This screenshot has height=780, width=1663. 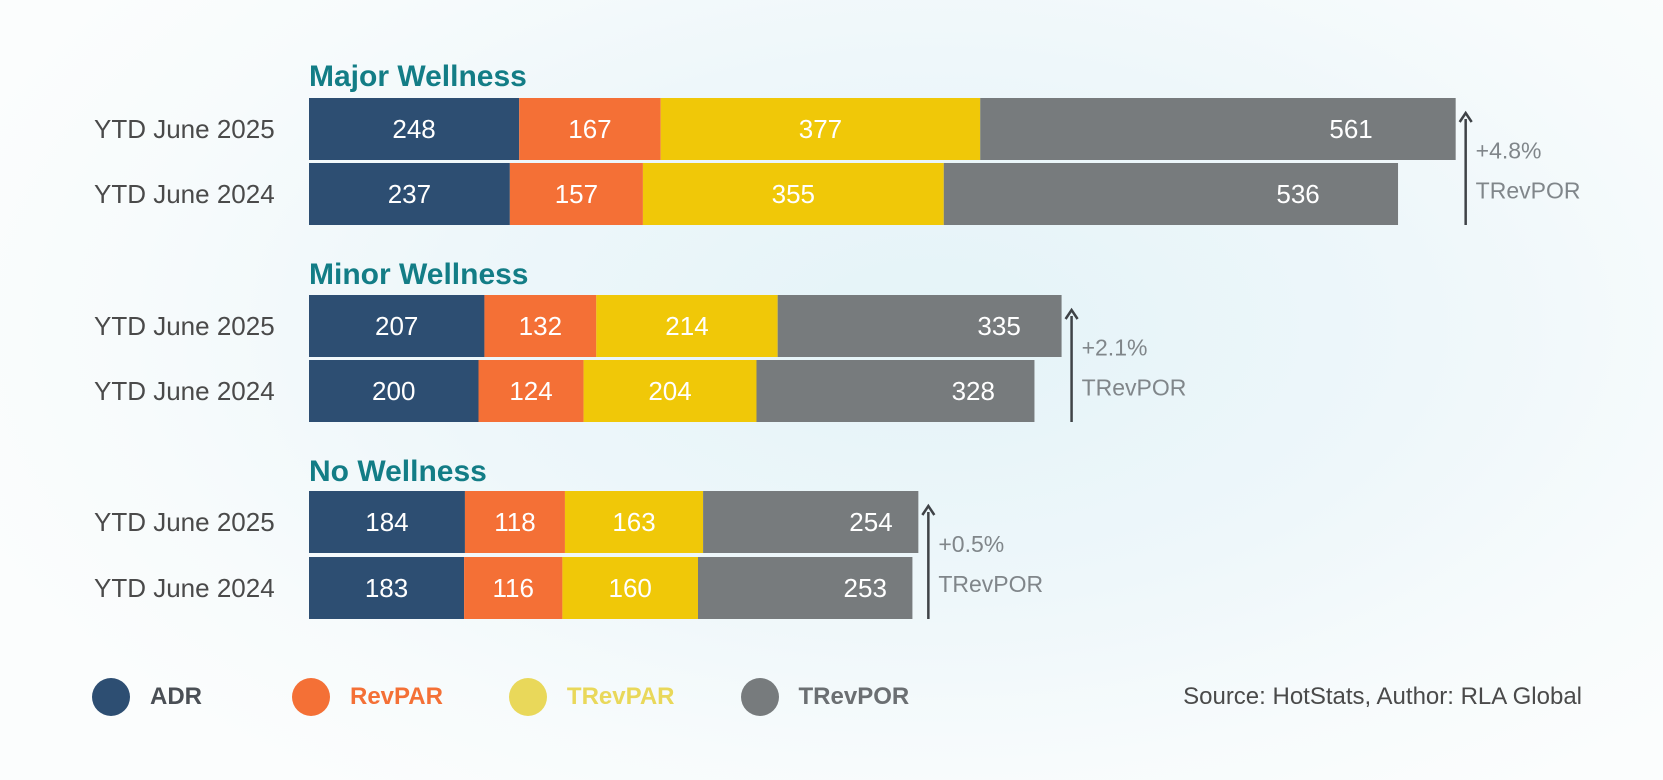 What do you see at coordinates (396, 696) in the screenshot?
I see `legend-label-revpar: RevPAR` at bounding box center [396, 696].